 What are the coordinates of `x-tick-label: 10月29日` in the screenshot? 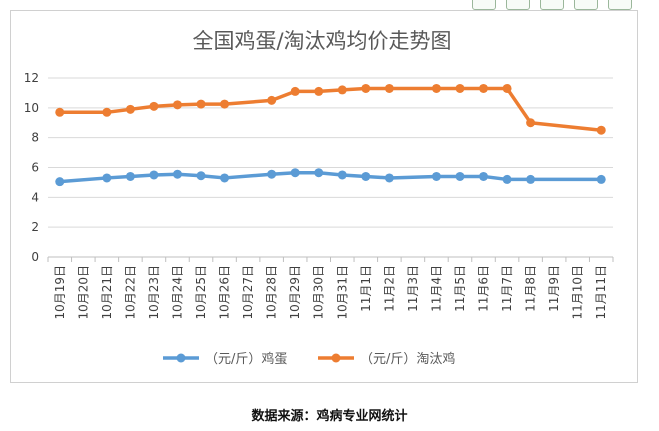 It's located at (295, 292).